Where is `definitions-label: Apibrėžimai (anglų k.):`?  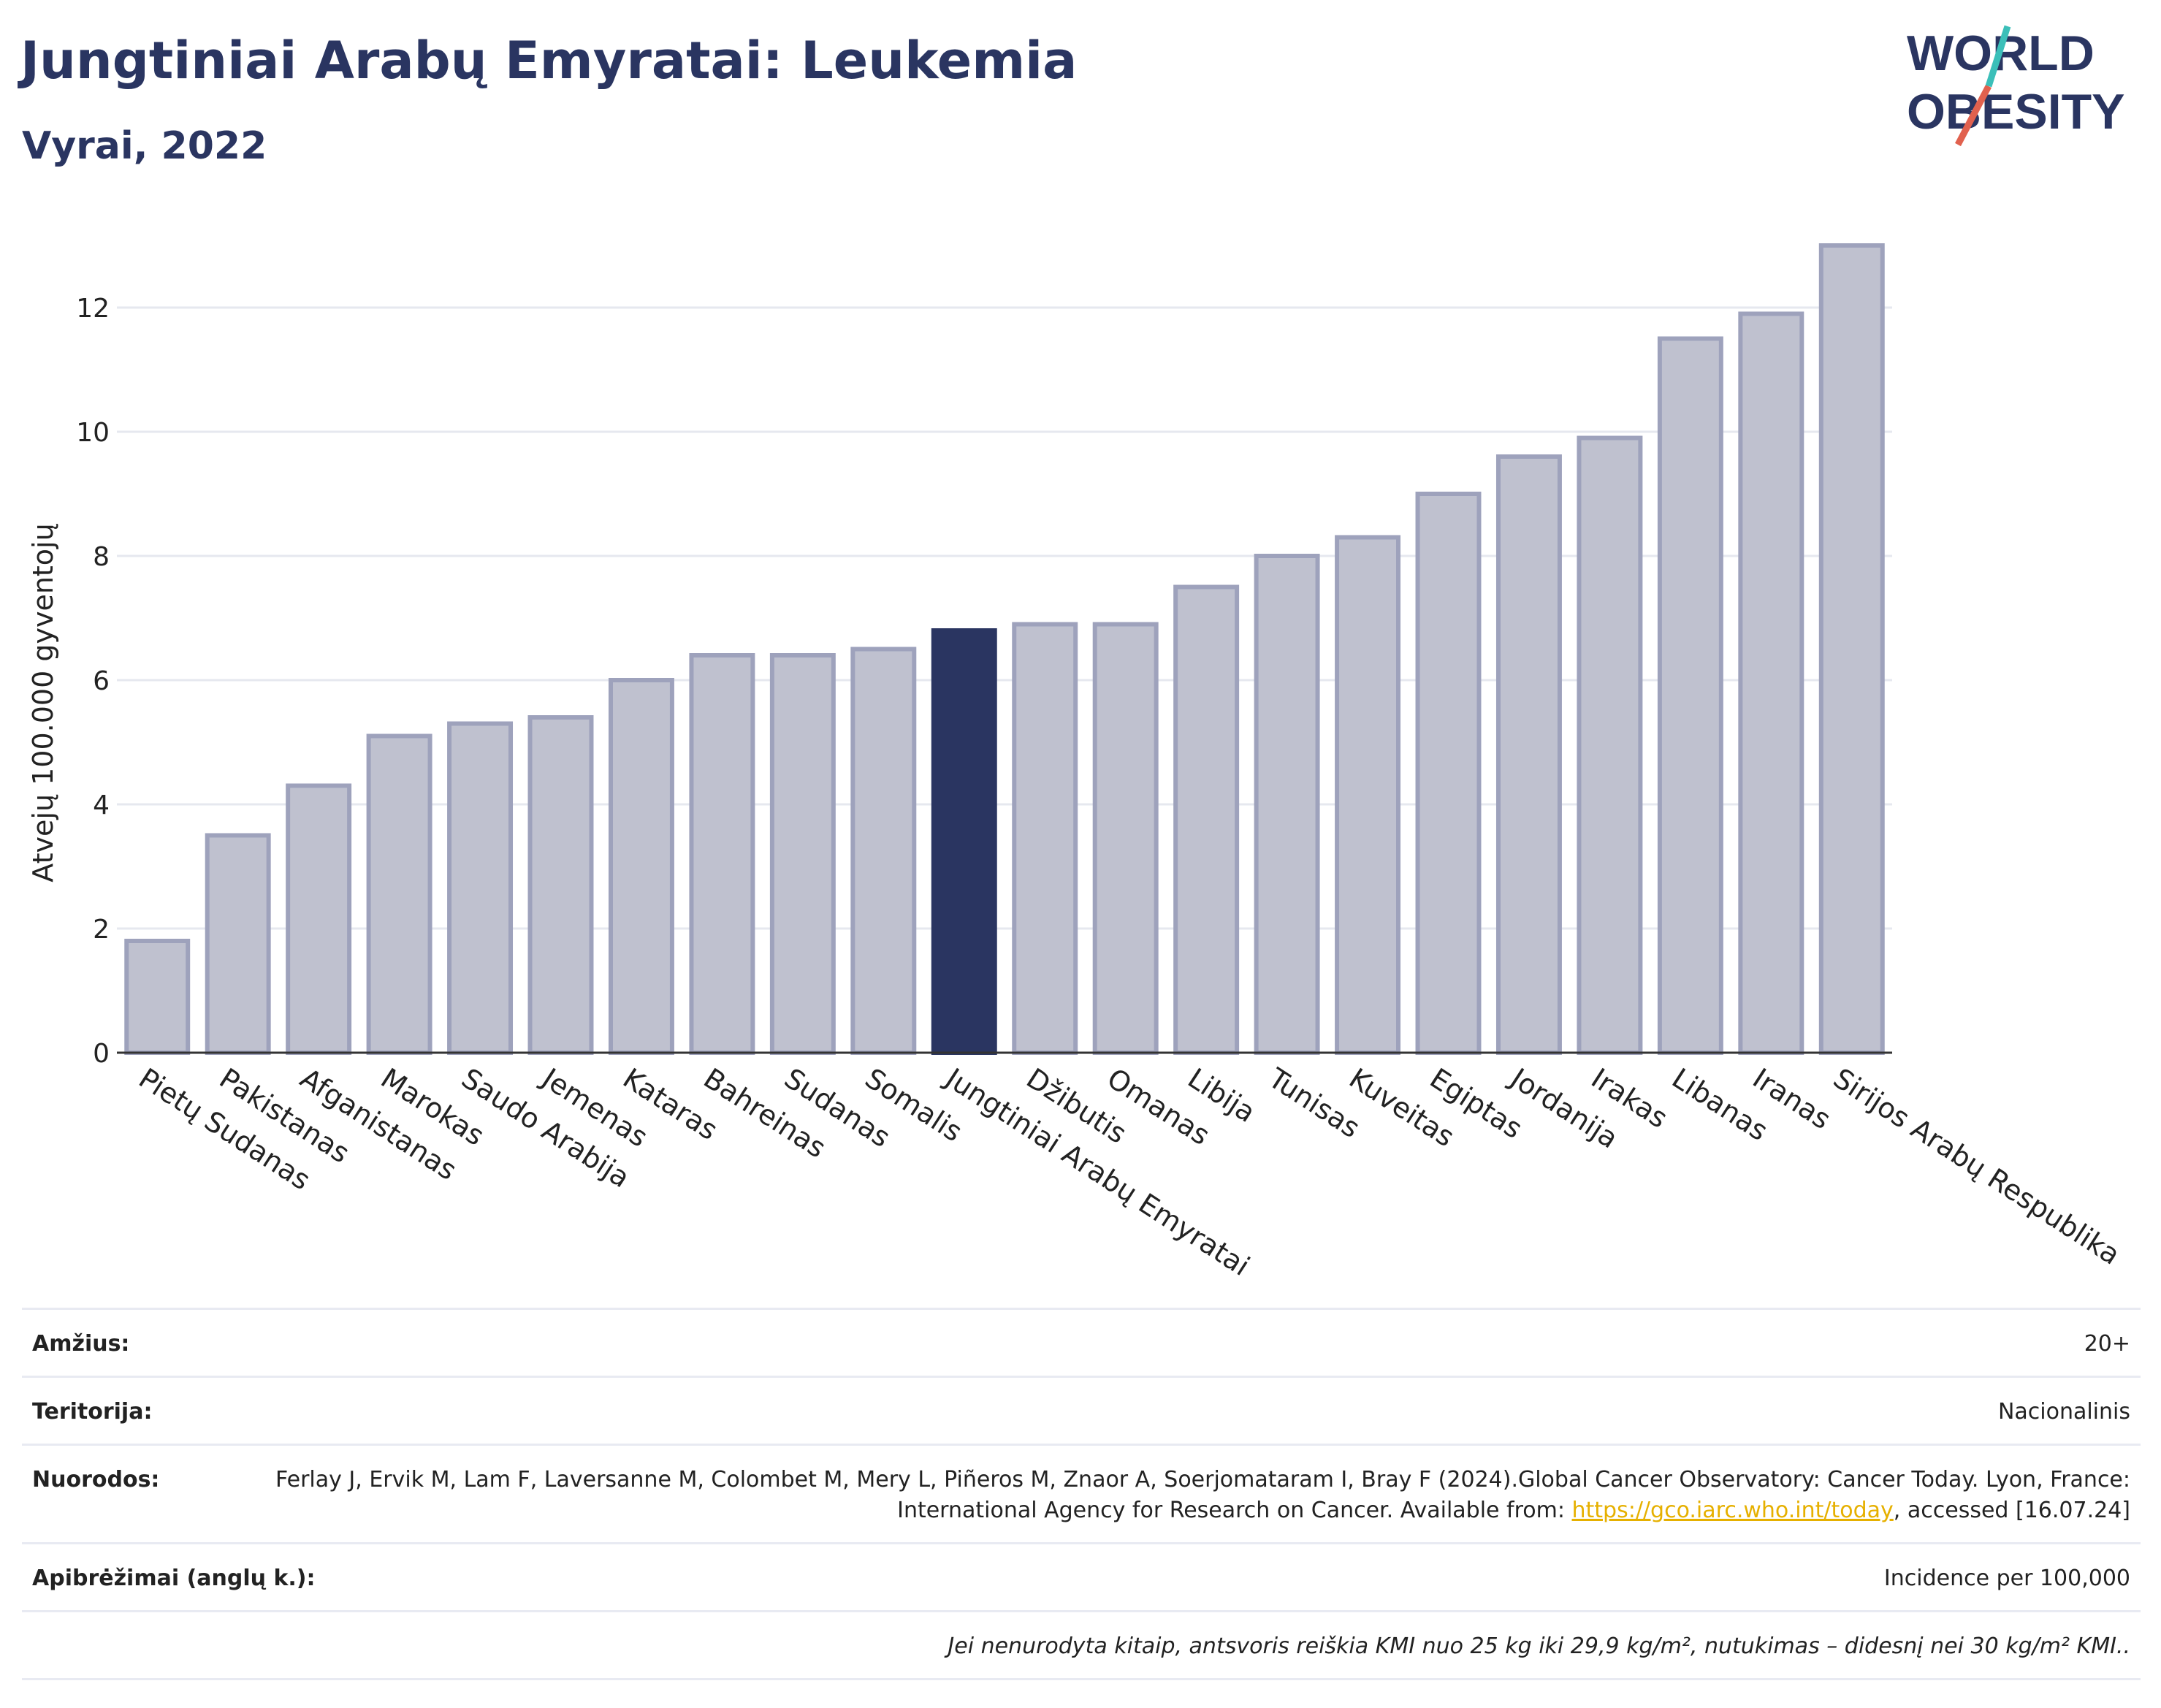 definitions-label: Apibrėžimai (anglų k.): is located at coordinates (174, 1578).